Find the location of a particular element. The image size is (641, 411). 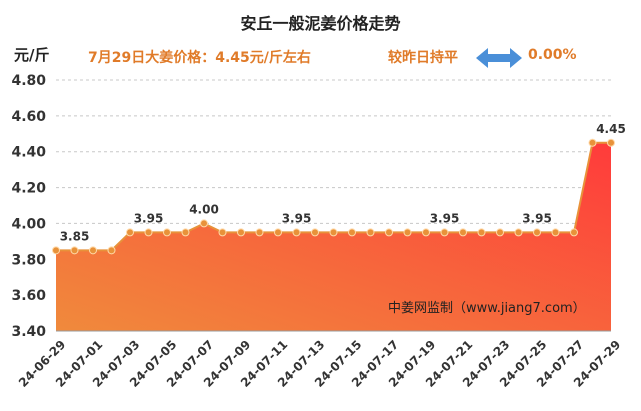

data-label: 4.45 is located at coordinates (611, 129).